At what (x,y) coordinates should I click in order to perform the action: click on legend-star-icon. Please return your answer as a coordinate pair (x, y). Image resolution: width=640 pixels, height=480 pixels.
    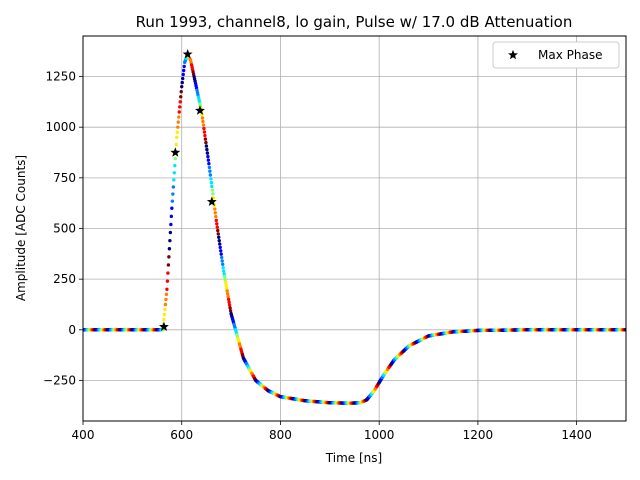
    Looking at the image, I should click on (513, 54).